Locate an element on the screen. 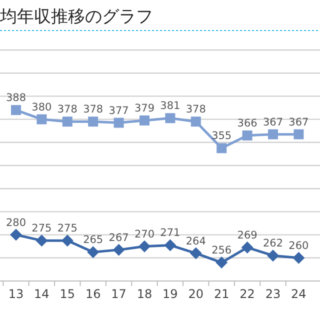 The height and width of the screenshot is (320, 320). data-label: 260 is located at coordinates (298, 246).